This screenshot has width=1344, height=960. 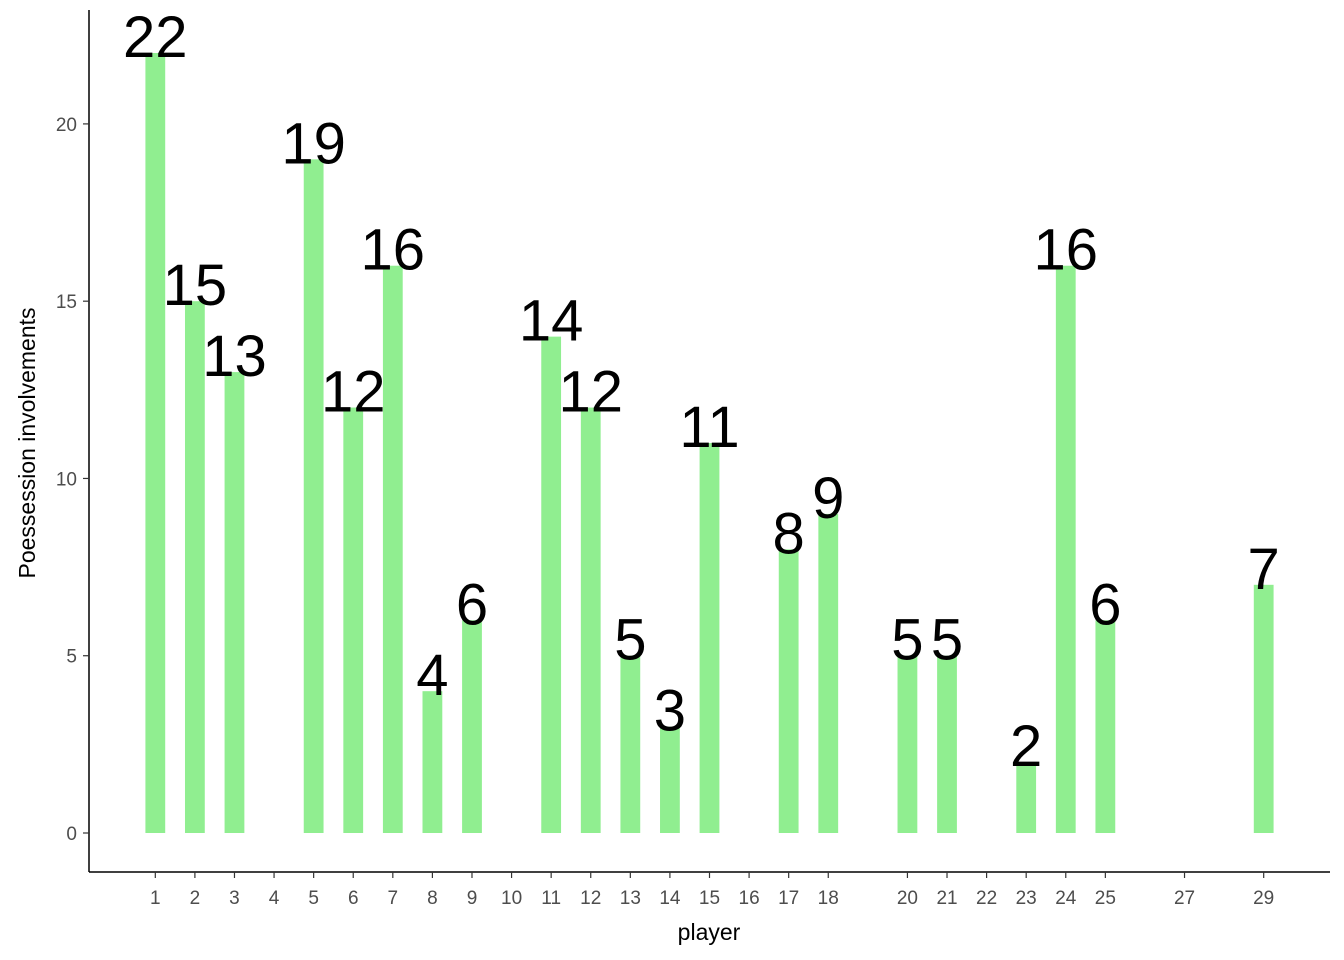 I want to click on x-tick-label: 10, so click(x=511, y=898).